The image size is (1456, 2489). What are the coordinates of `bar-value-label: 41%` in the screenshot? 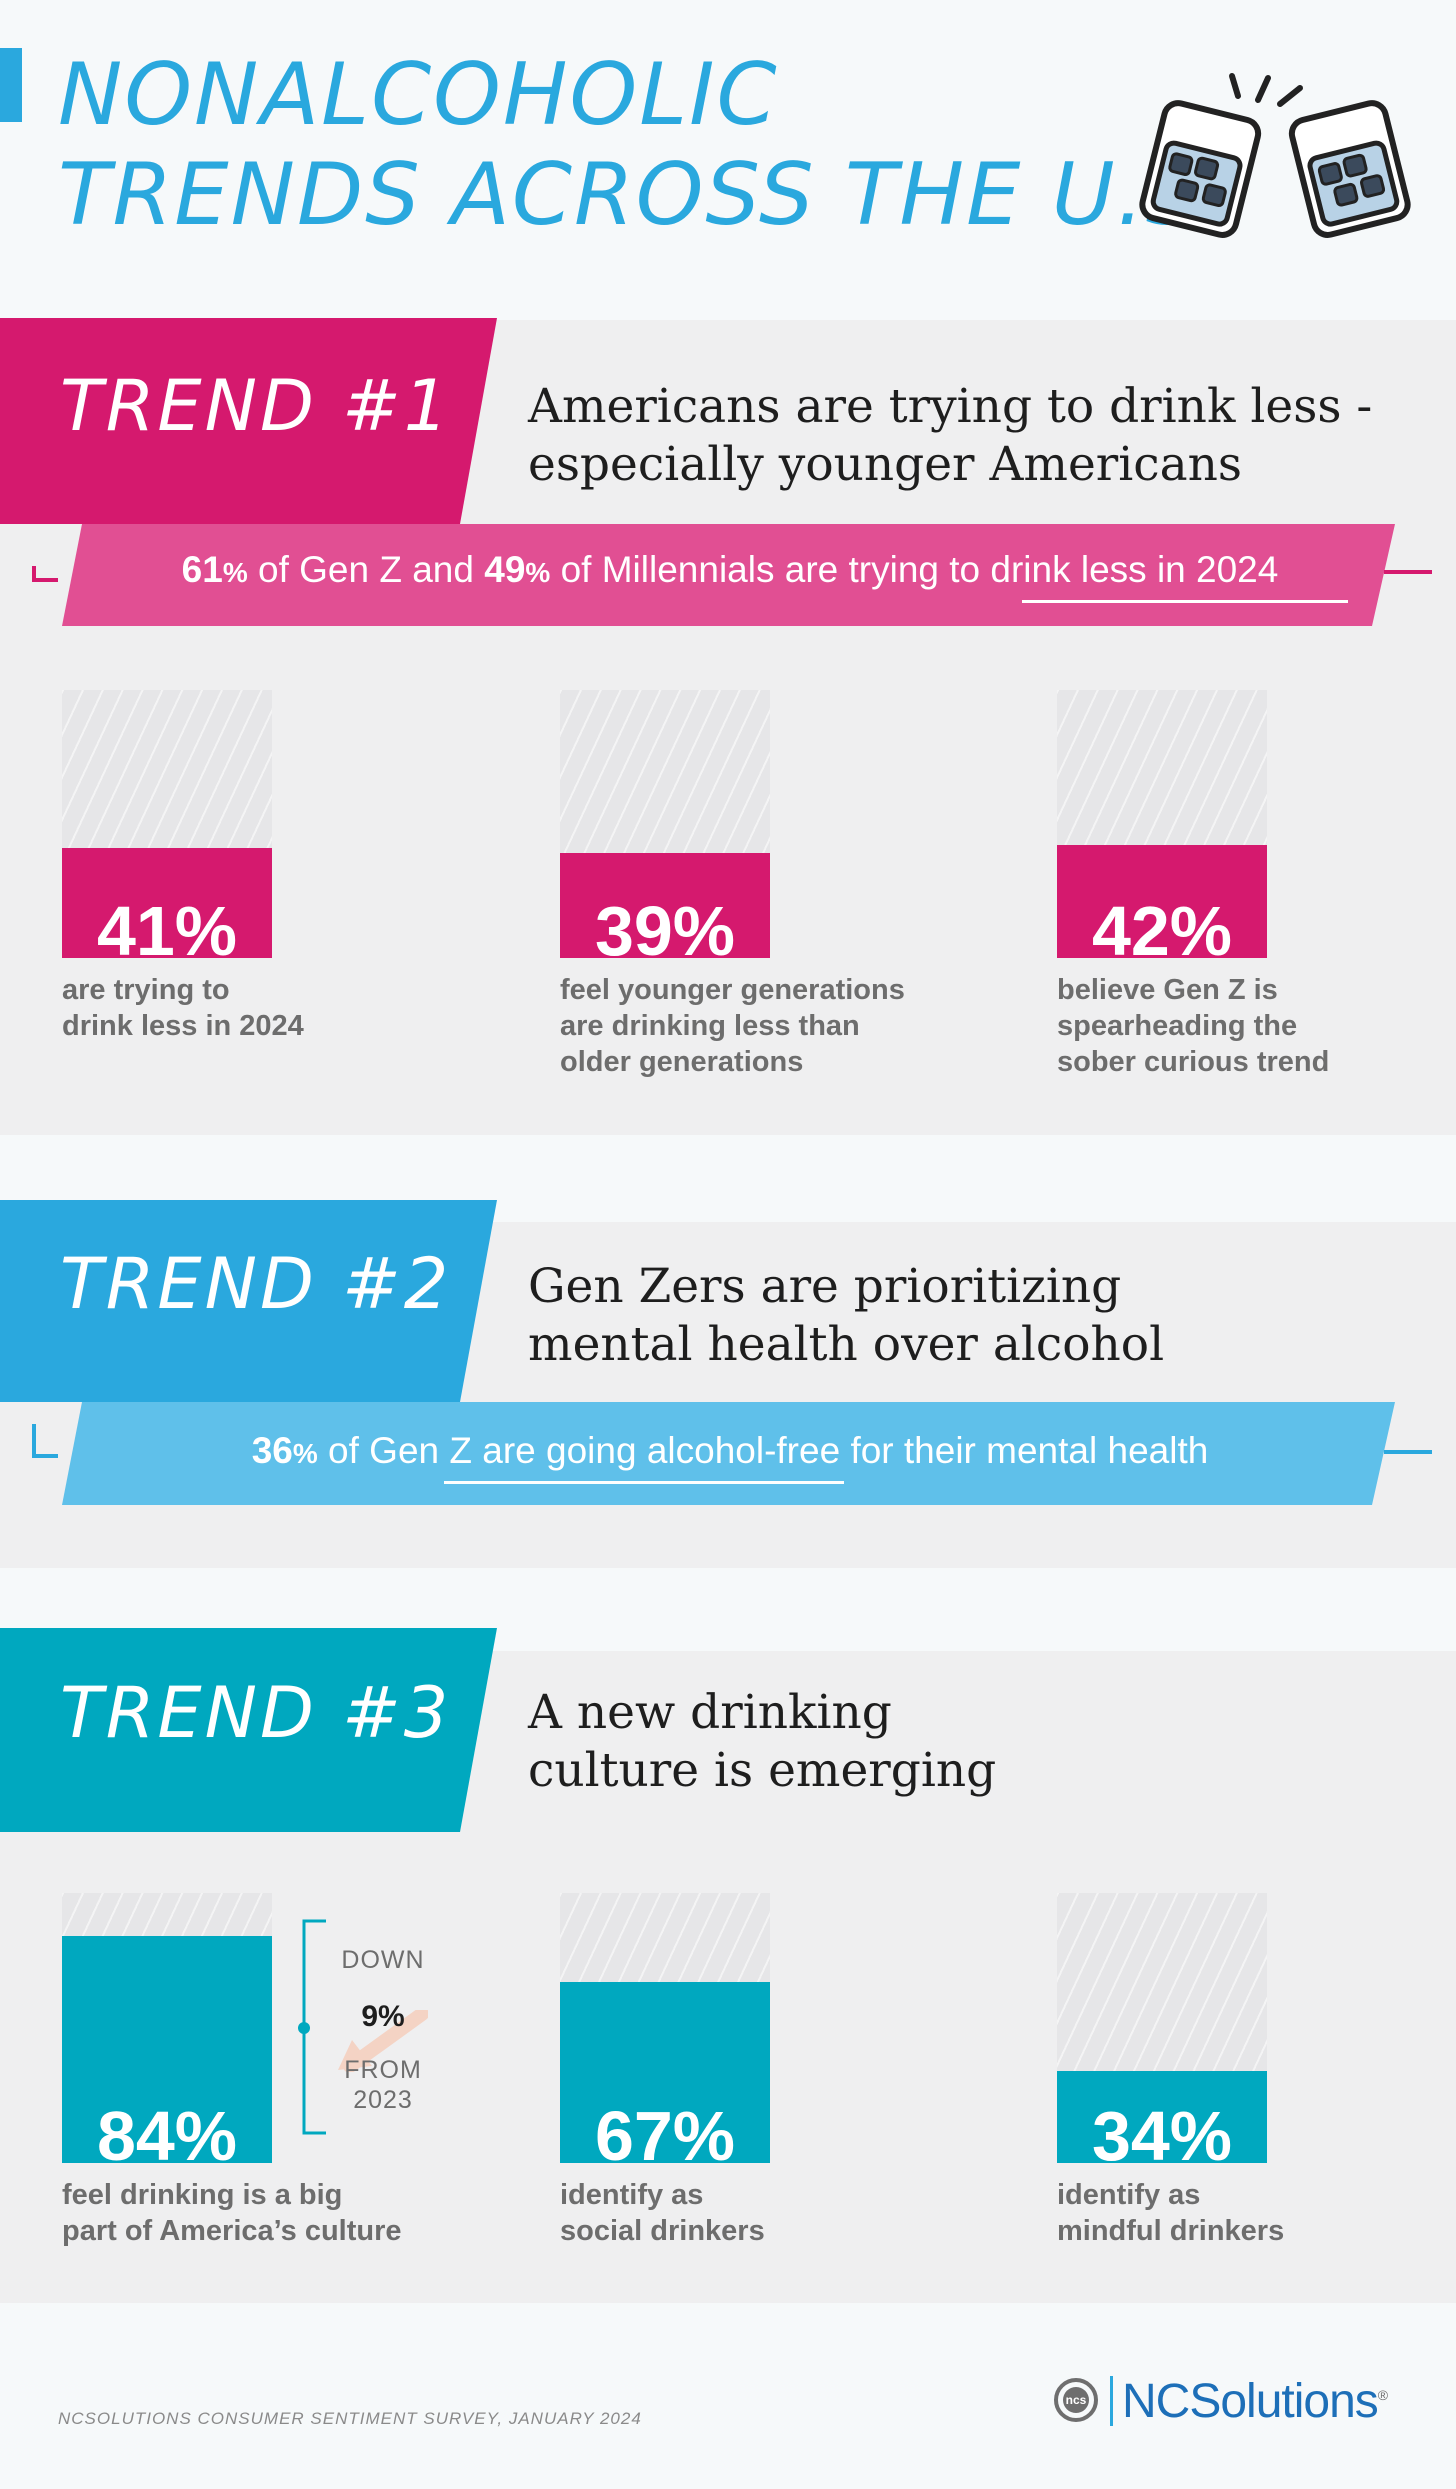 It's located at (167, 927).